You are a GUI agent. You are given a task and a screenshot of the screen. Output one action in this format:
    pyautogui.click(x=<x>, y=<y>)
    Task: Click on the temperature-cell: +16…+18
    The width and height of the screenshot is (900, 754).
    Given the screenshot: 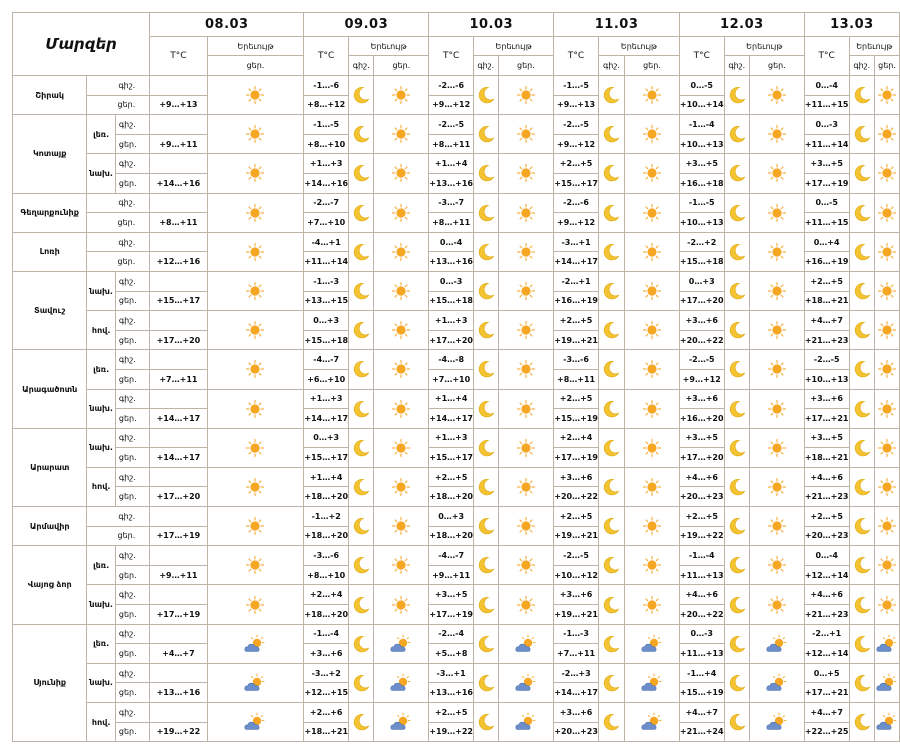 What is the action you would take?
    pyautogui.click(x=701, y=183)
    